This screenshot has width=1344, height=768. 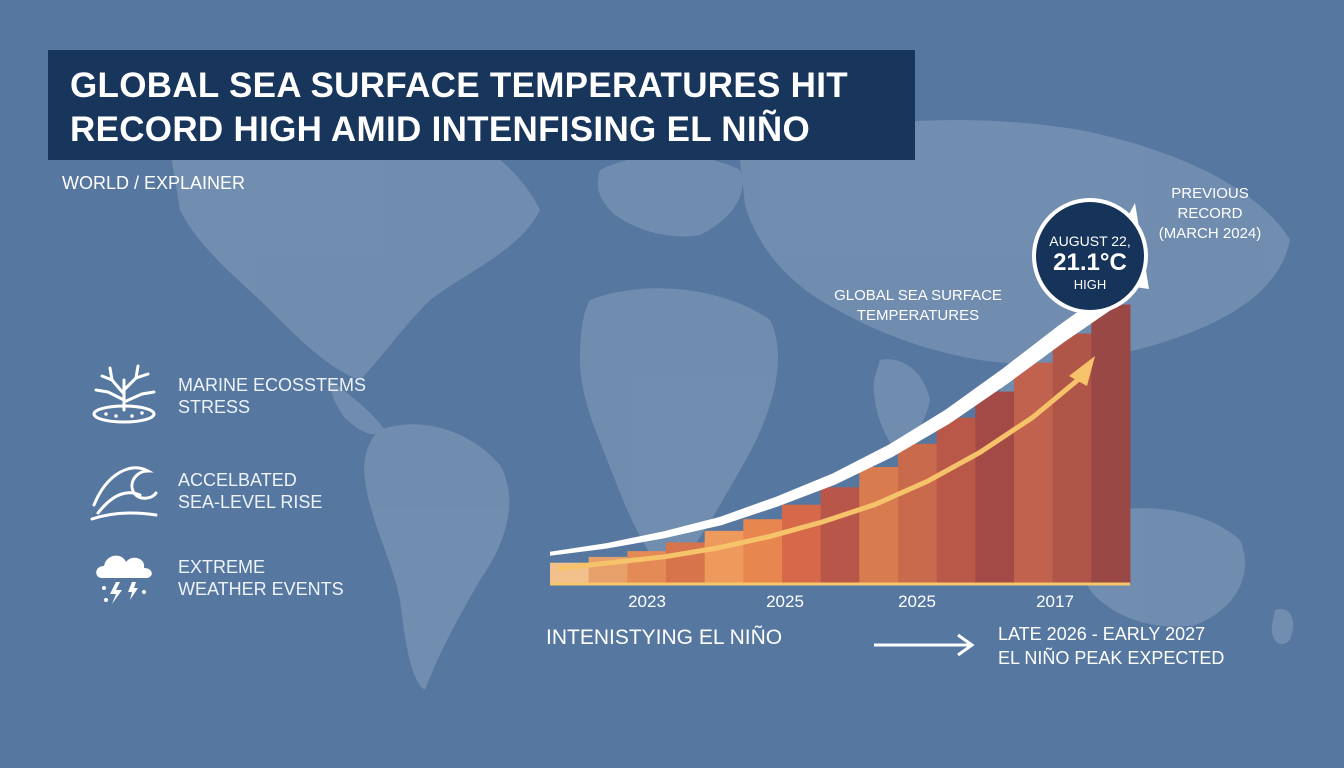 I want to click on right-arrow-icon, so click(x=924, y=645).